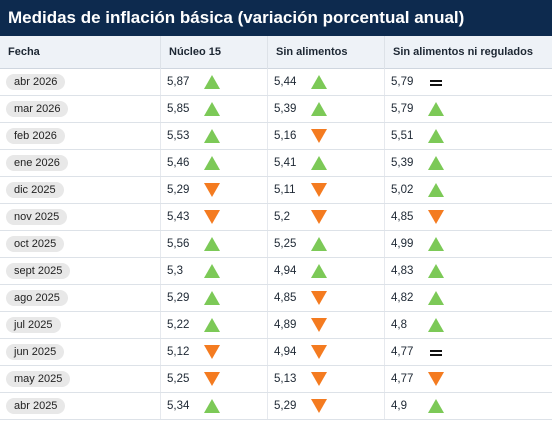 Image resolution: width=552 pixels, height=421 pixels. What do you see at coordinates (178, 352) in the screenshot?
I see `value: 5,12` at bounding box center [178, 352].